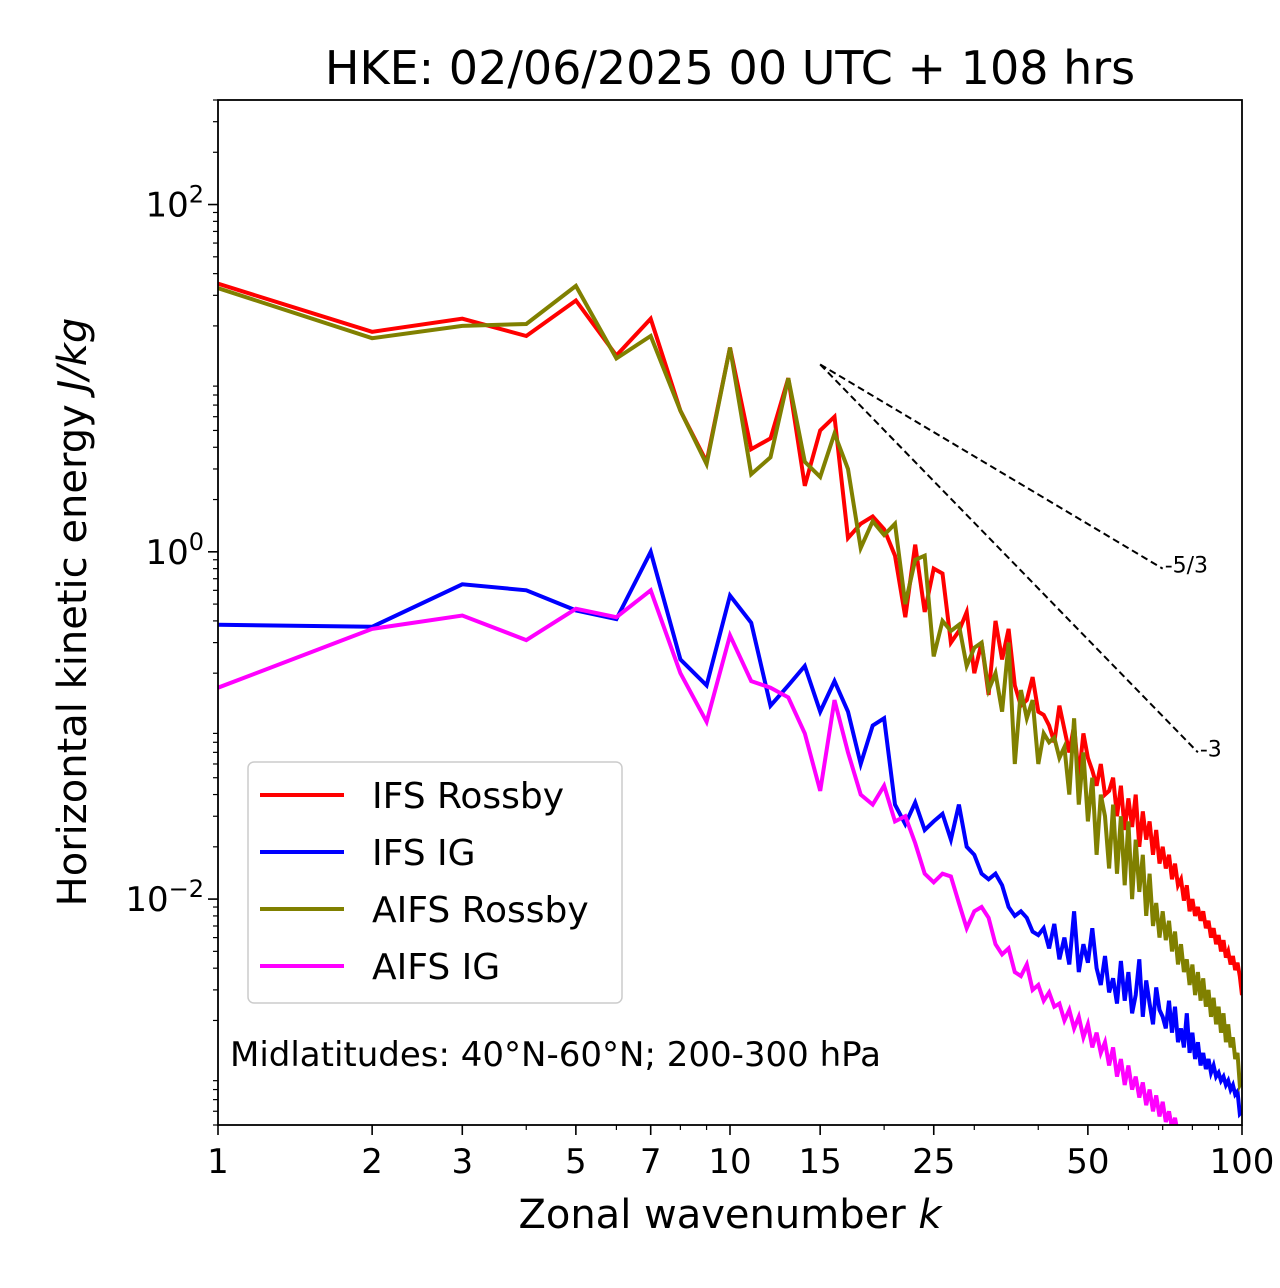  What do you see at coordinates (1087, 1162) in the screenshot?
I see `x-tick-label: 50` at bounding box center [1087, 1162].